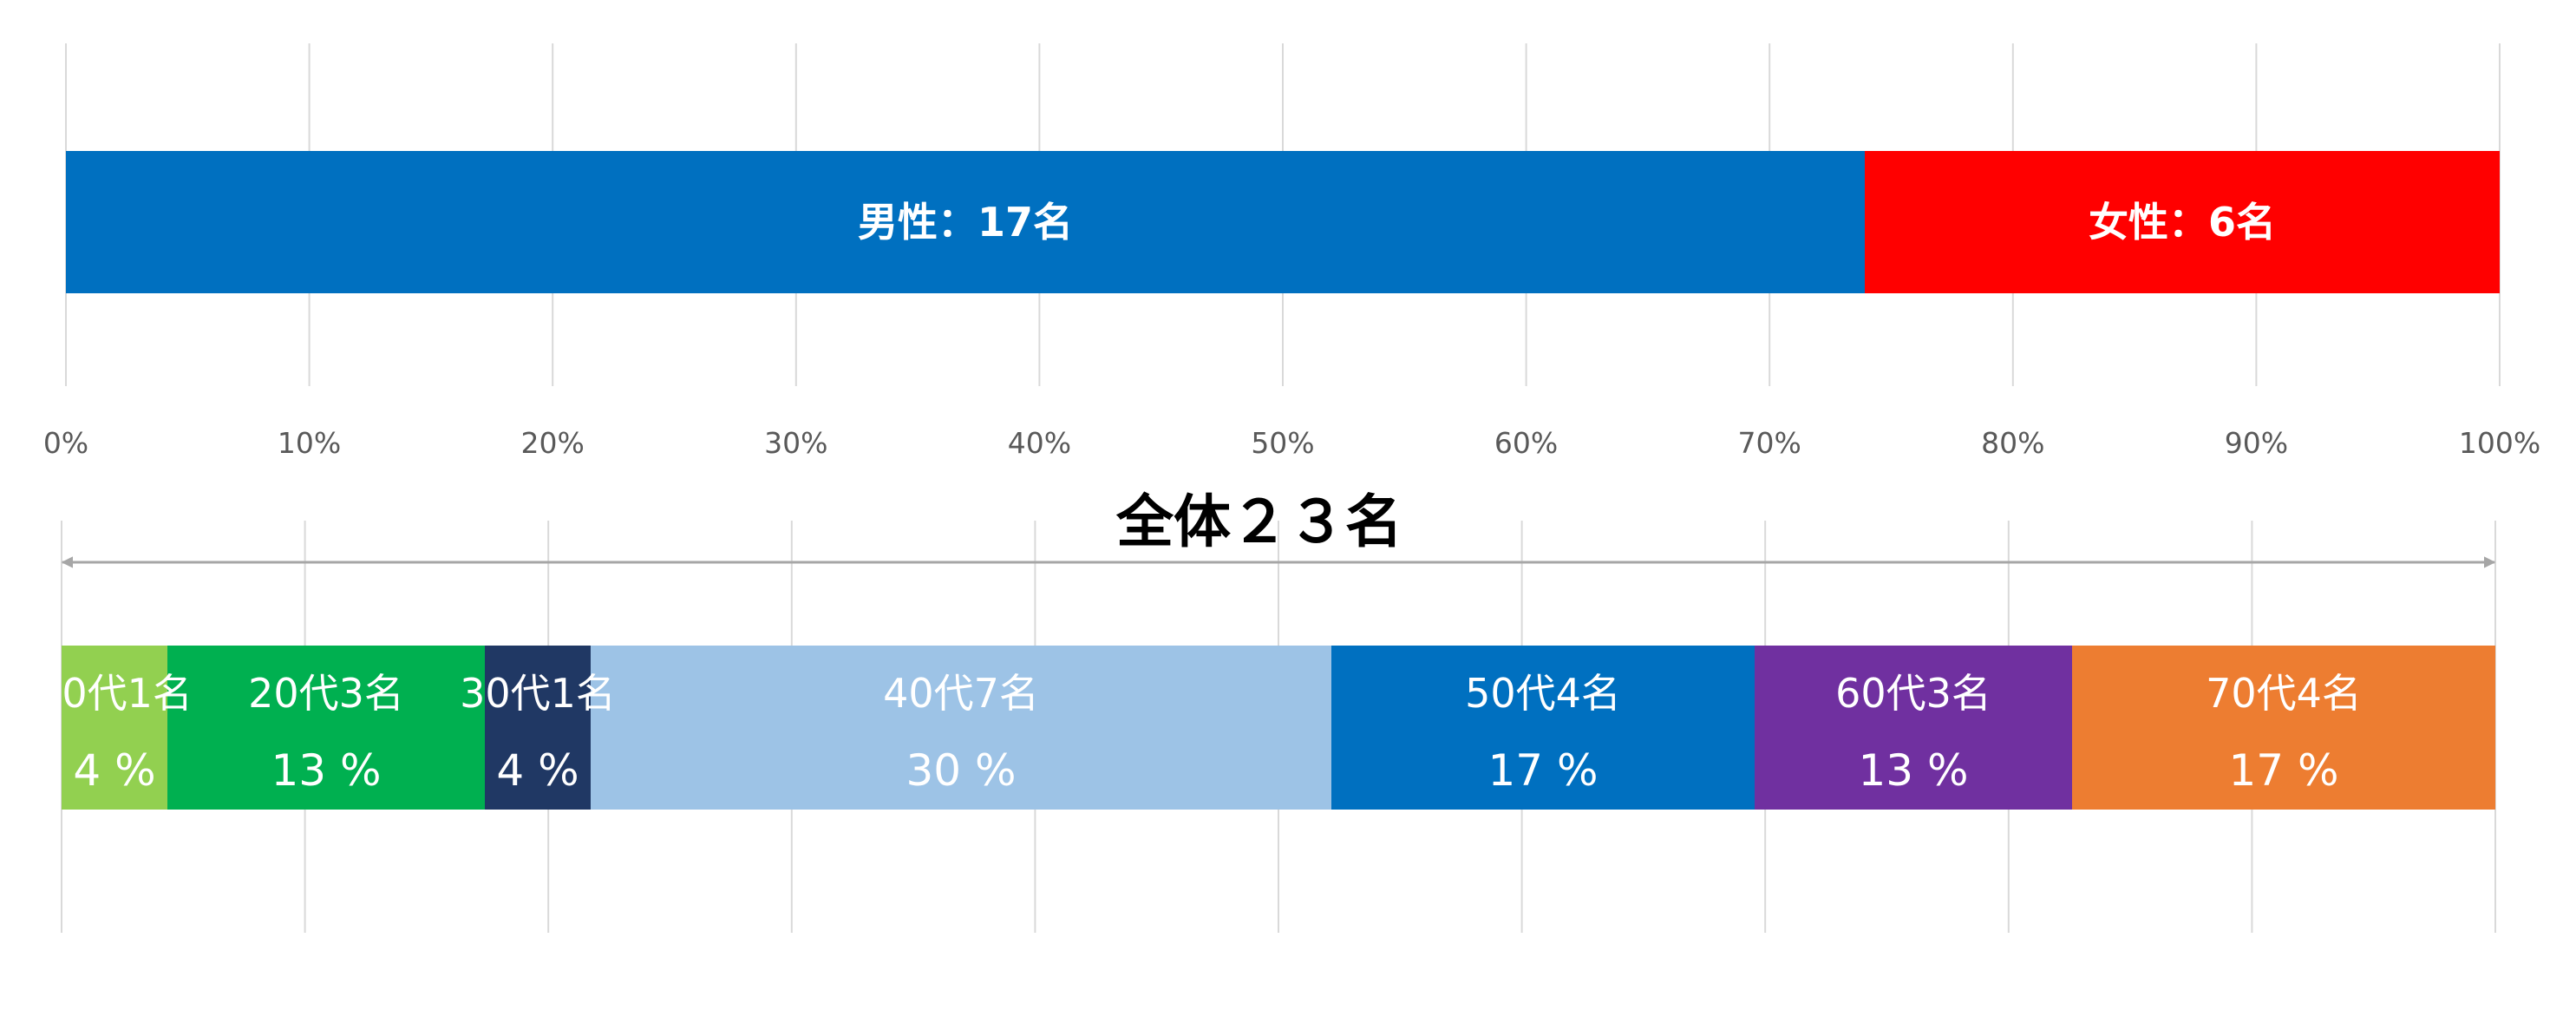 The width and height of the screenshot is (2576, 1023). Describe the element at coordinates (1526, 443) in the screenshot. I see `x-tick-label: 60%` at that location.